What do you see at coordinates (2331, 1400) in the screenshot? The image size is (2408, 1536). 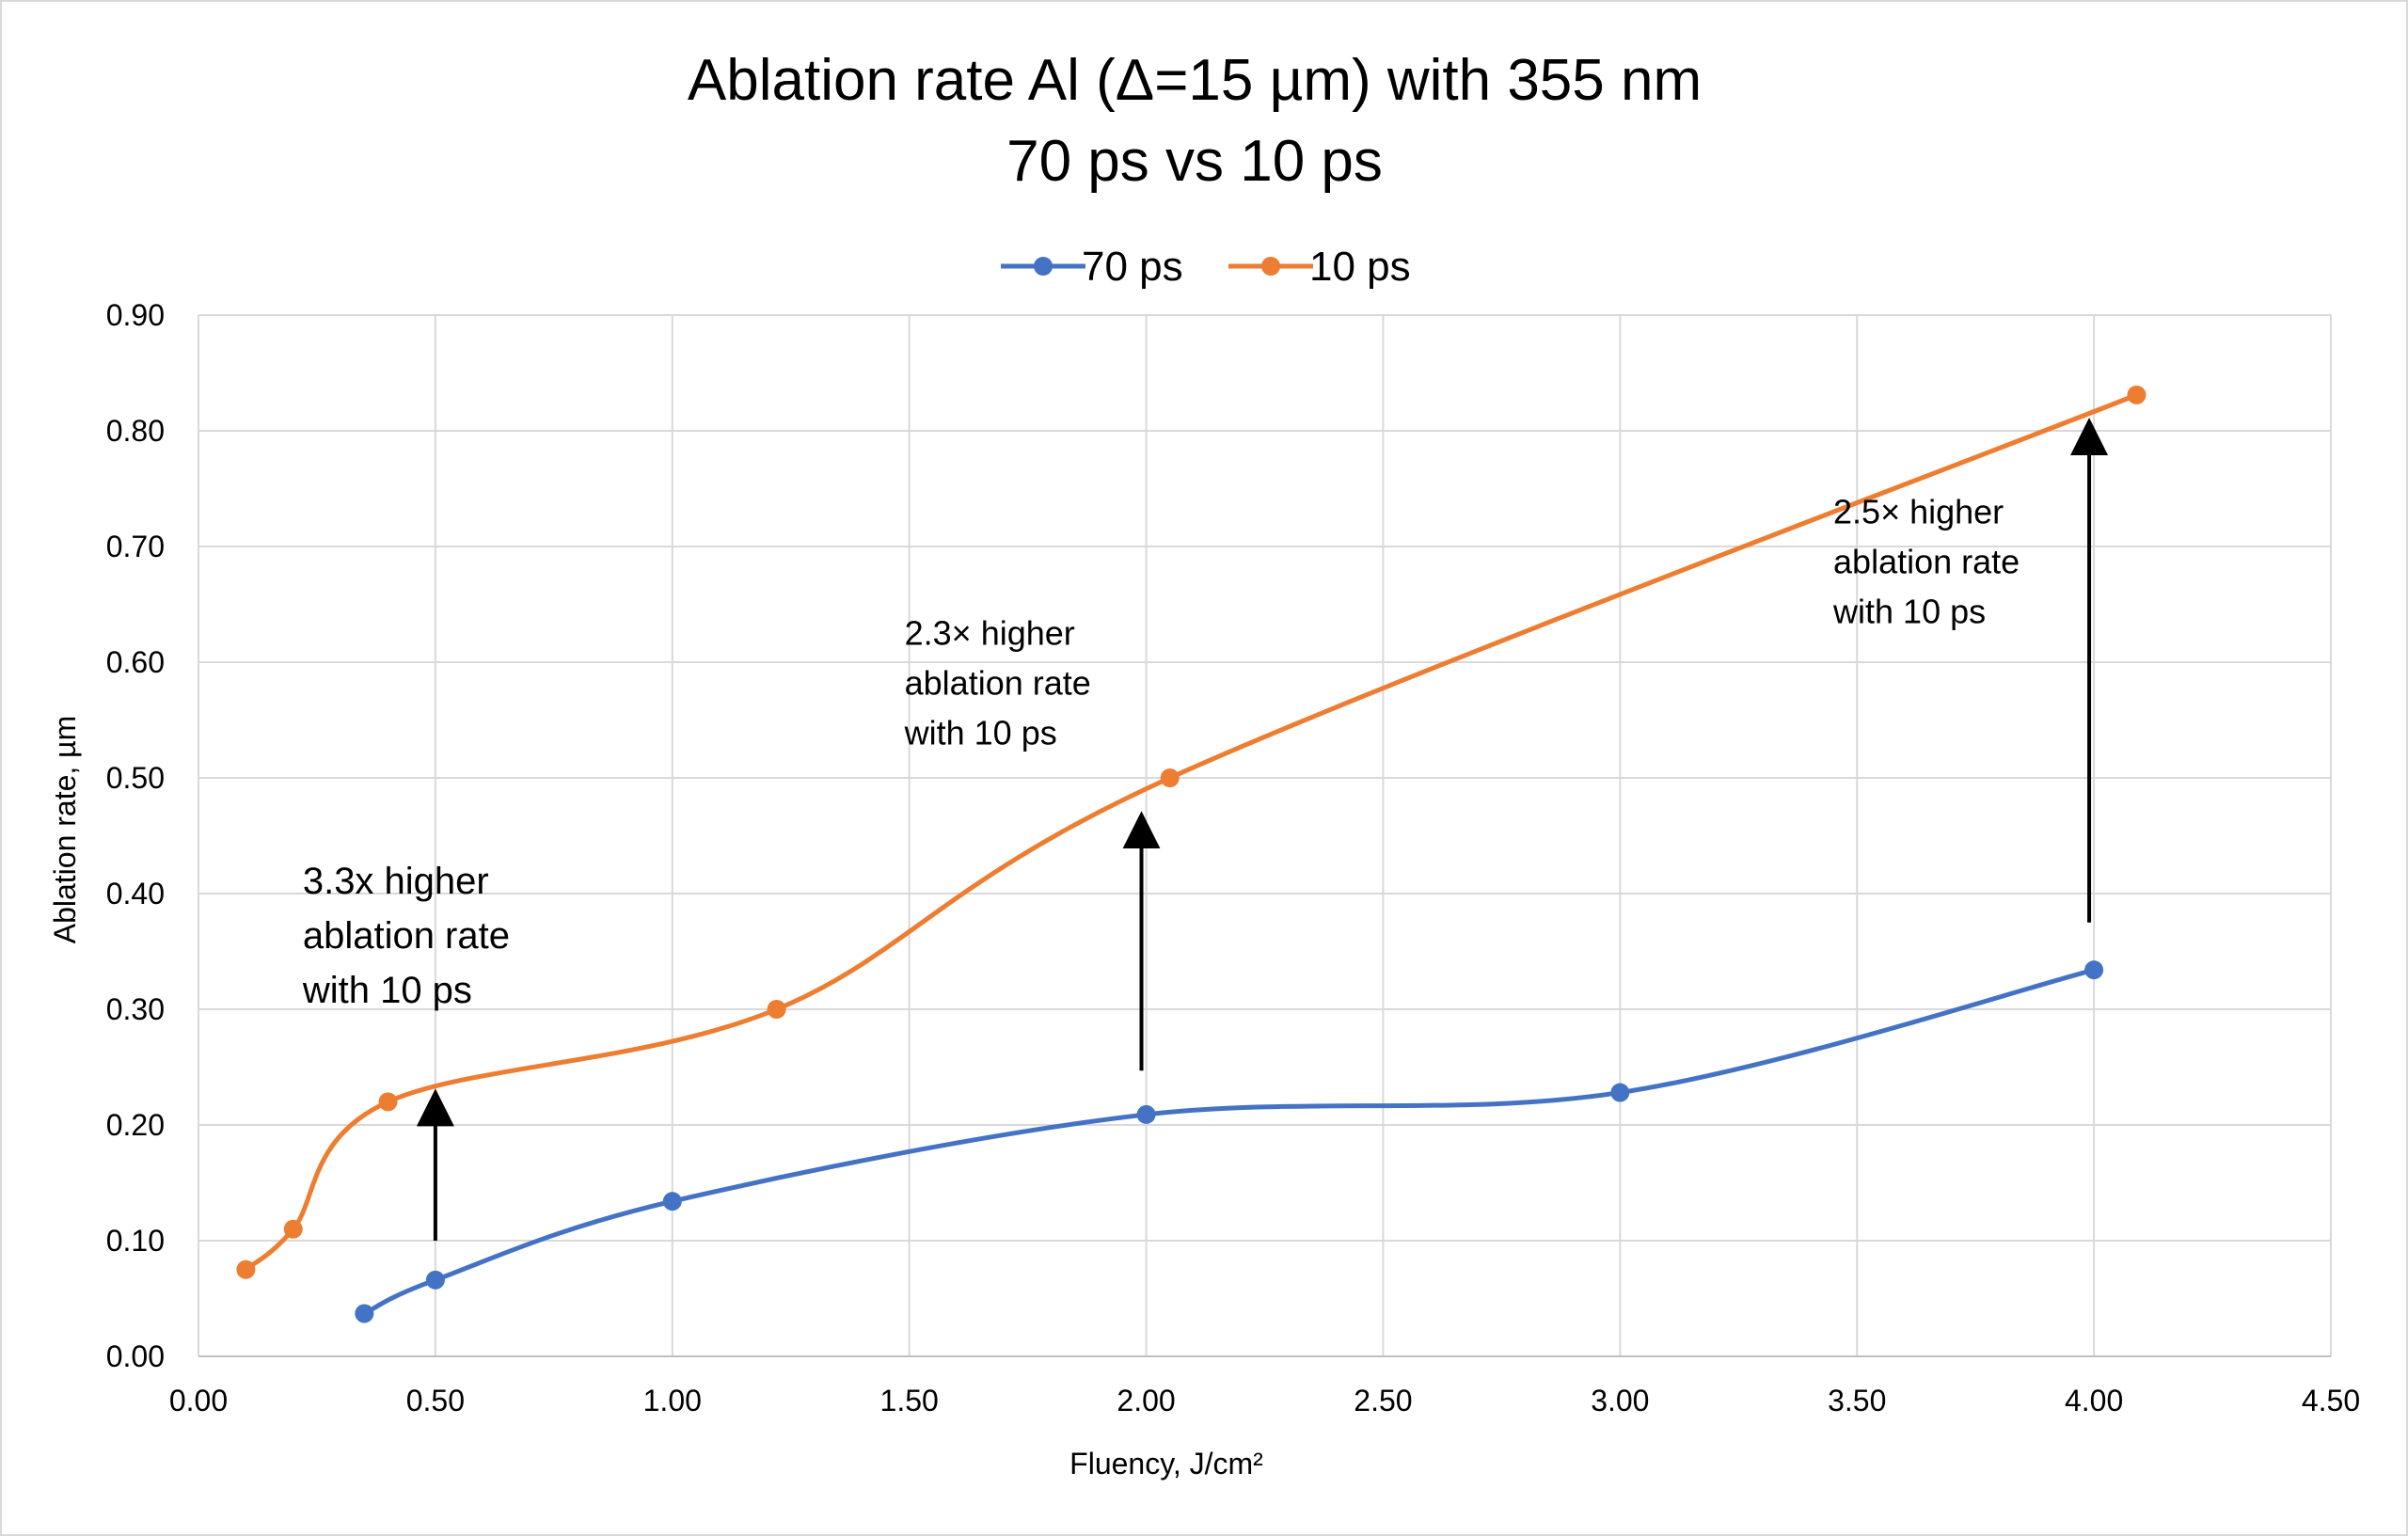 I see `x-tick-label: 4.50` at bounding box center [2331, 1400].